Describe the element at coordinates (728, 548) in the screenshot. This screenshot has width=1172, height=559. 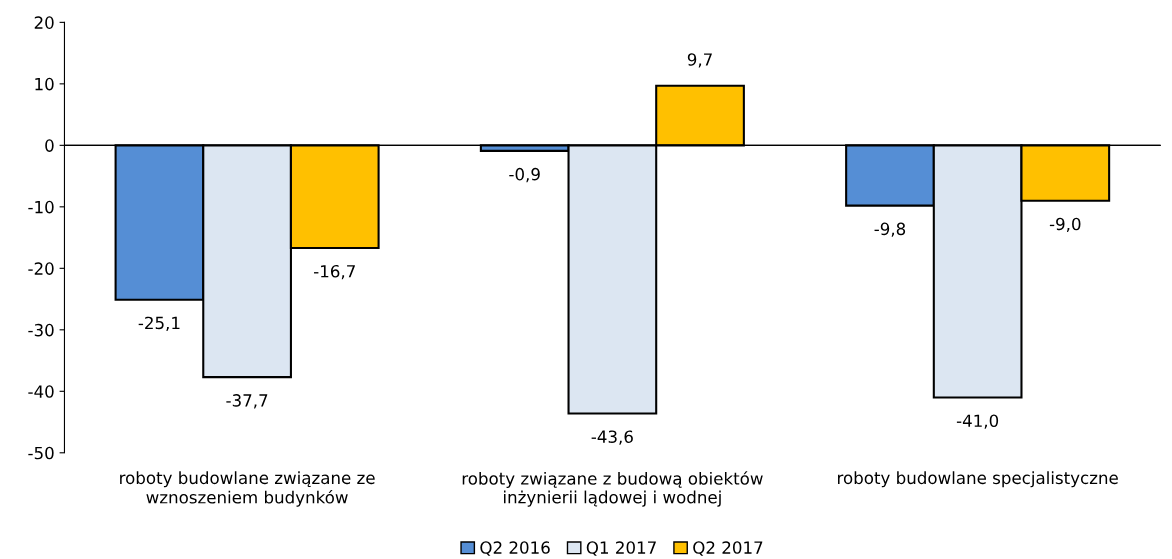
I see `legend-label: Q2 2017` at that location.